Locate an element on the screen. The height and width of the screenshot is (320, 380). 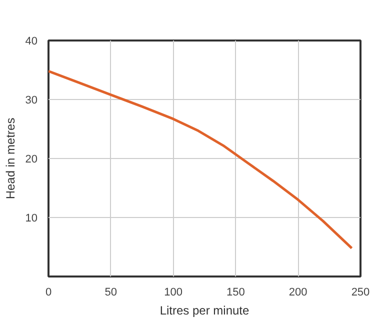
x-tick-label: 250 is located at coordinates (360, 292).